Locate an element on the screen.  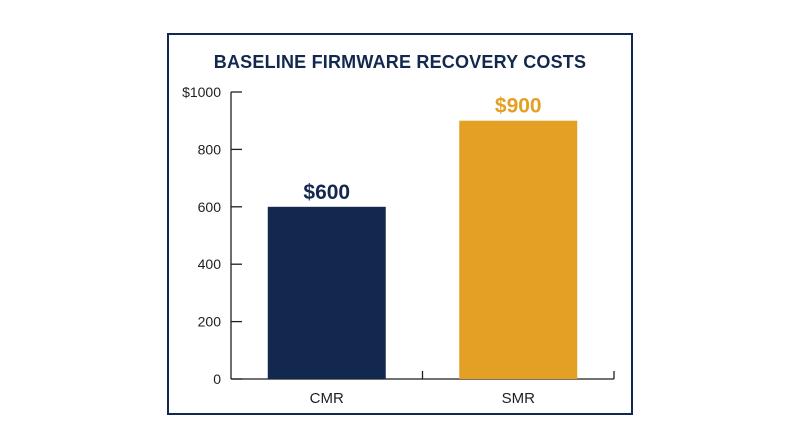
bar-cmr is located at coordinates (326, 292).